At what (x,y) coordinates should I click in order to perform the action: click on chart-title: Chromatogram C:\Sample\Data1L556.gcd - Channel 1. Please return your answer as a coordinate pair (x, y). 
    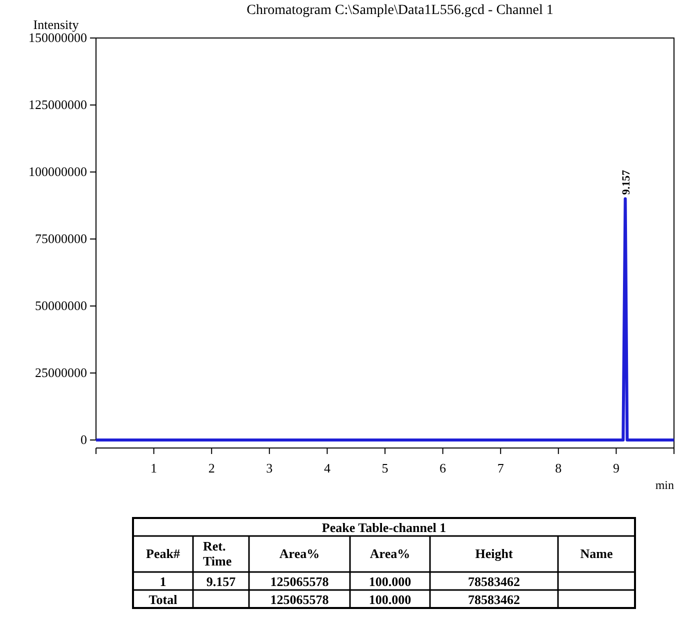
    Looking at the image, I should click on (400, 10).